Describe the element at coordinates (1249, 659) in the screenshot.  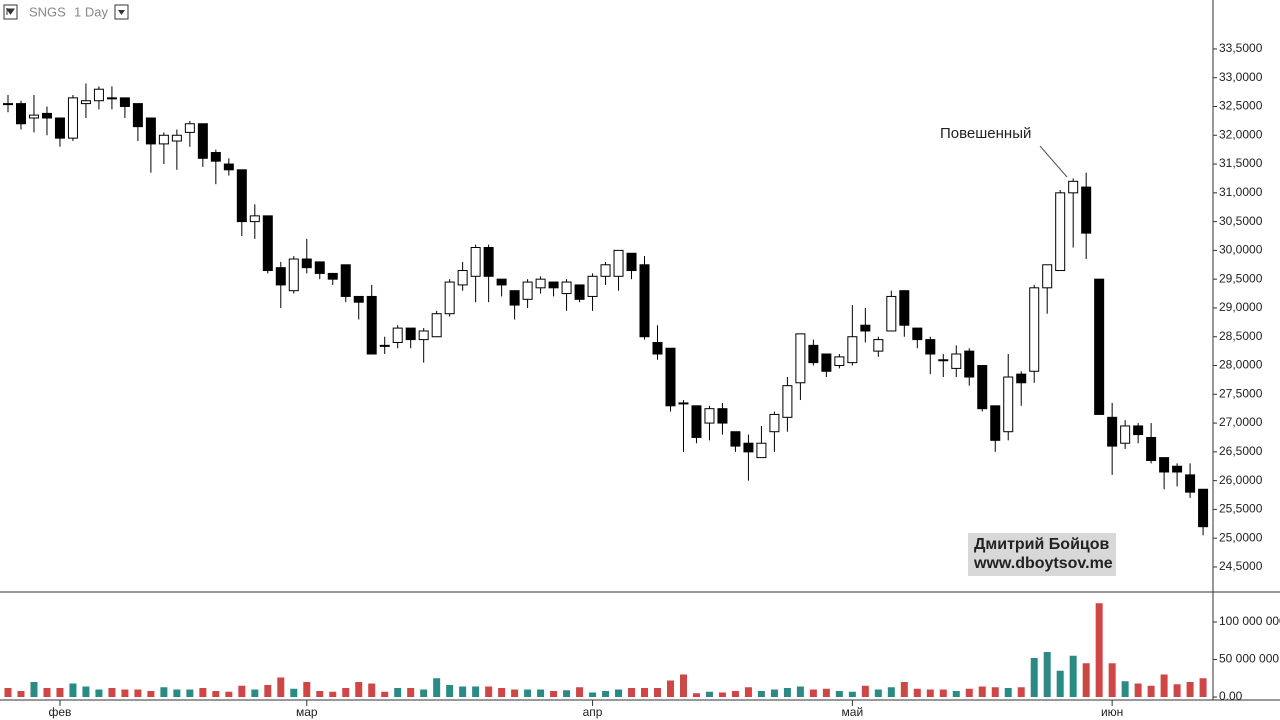
I see `y2-tick-label: 50 000 000` at that location.